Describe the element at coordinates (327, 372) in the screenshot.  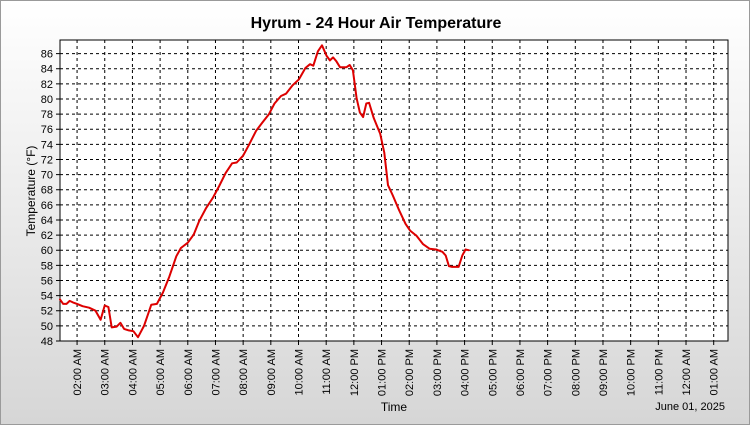
I see `x-tick-label: 11:00 AM` at that location.